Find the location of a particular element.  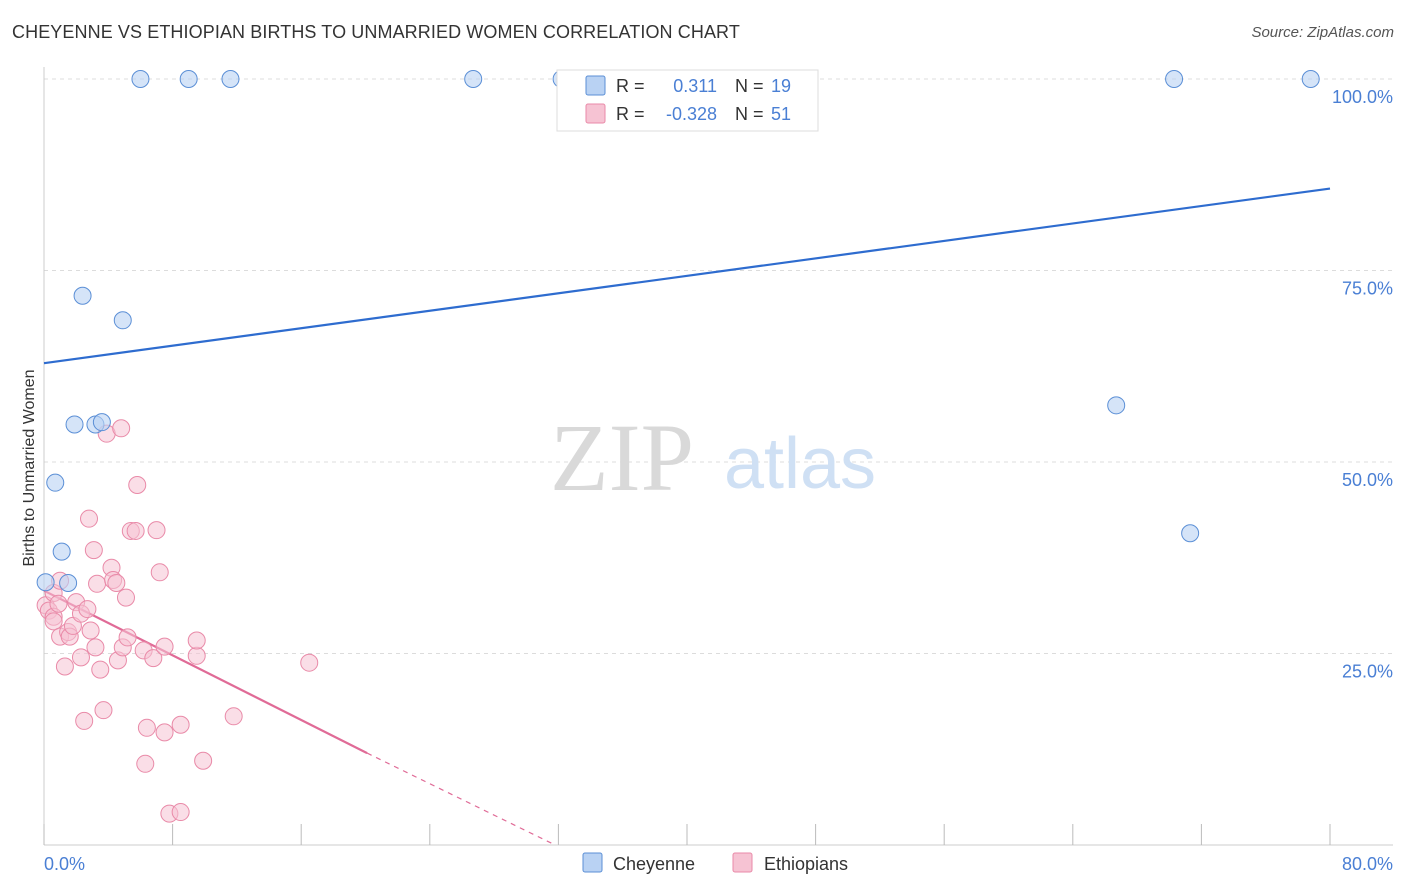

stats-n-label-ethiopians: N = is located at coordinates (749, 114).